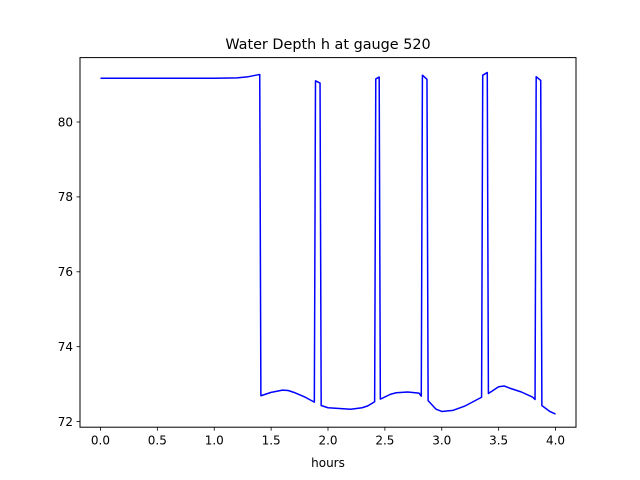 The width and height of the screenshot is (640, 480). I want to click on x-tick-label: 4.0, so click(555, 441).